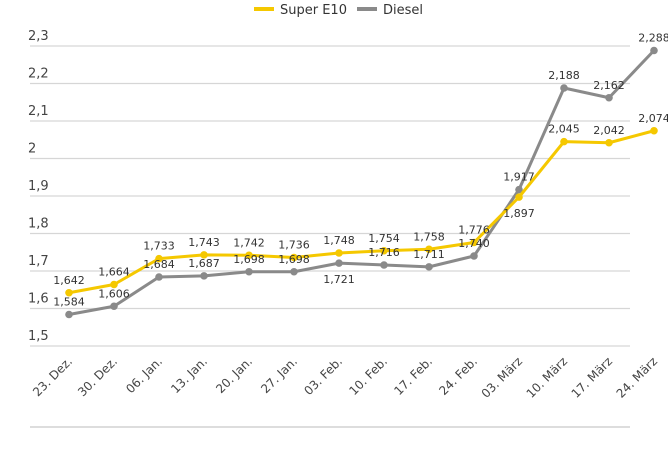 Image resolution: width=668 pixels, height=449 pixels. I want to click on x-tick-label: 23. Dez., so click(52, 376).